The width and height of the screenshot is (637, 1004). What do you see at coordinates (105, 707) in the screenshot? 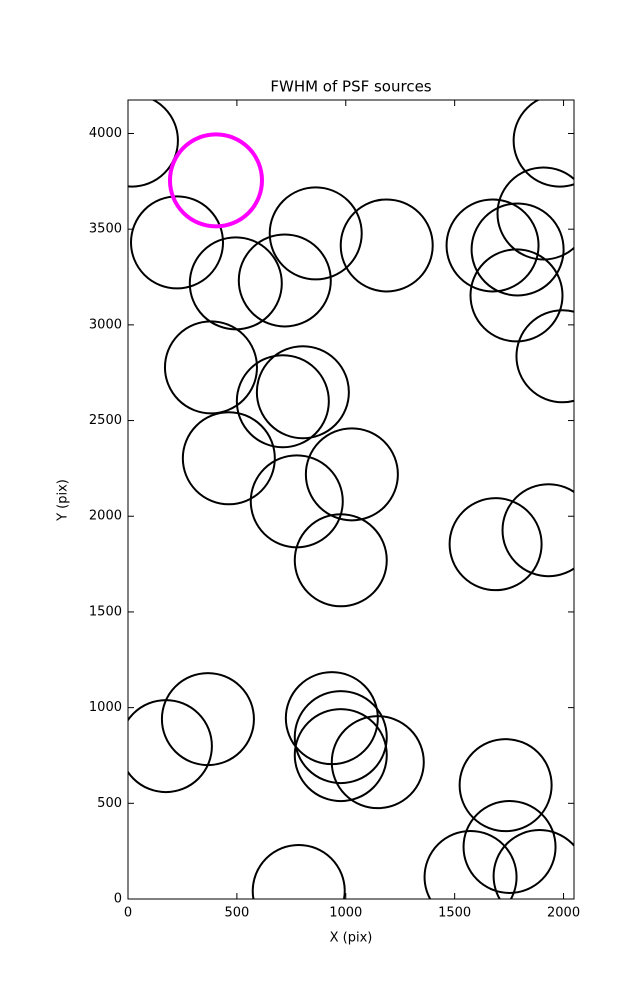
I see `y-tick-label: 1000` at bounding box center [105, 707].